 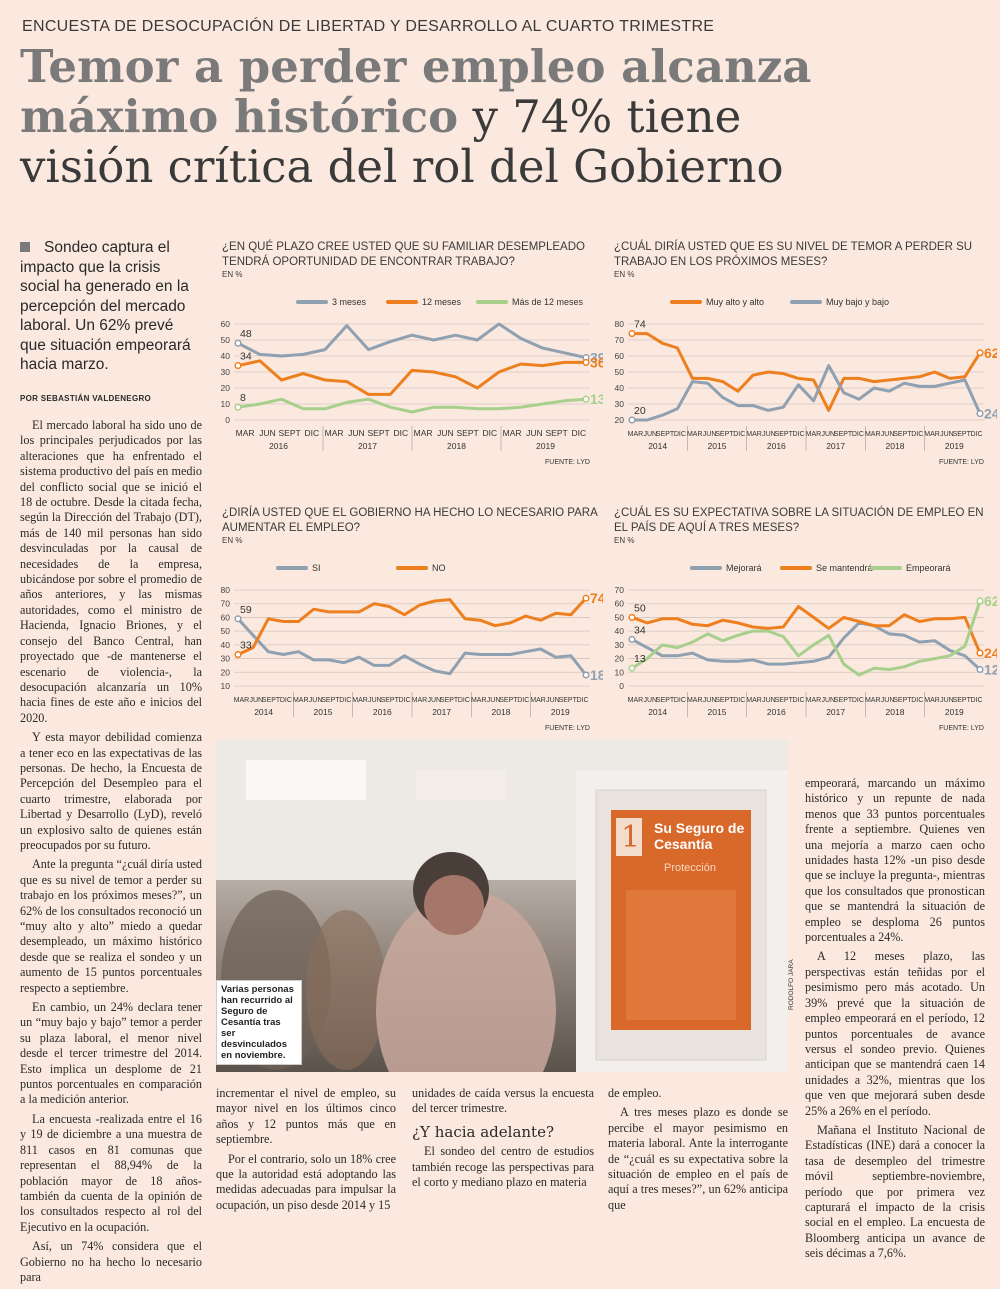 What do you see at coordinates (226, 324) in the screenshot?
I see `y-tick-label: 60` at bounding box center [226, 324].